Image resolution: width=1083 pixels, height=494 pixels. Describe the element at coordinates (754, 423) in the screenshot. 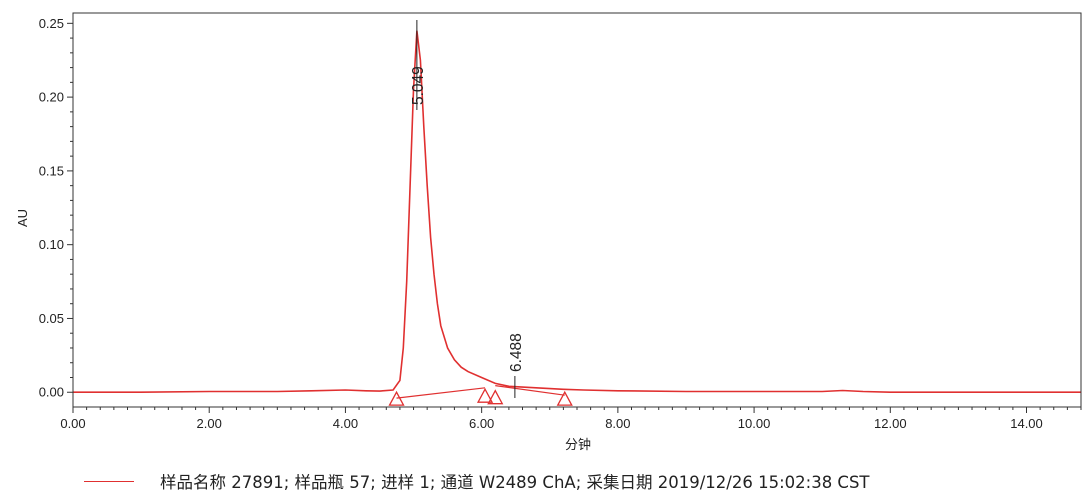

I see `x-tick-label: 10.00` at that location.